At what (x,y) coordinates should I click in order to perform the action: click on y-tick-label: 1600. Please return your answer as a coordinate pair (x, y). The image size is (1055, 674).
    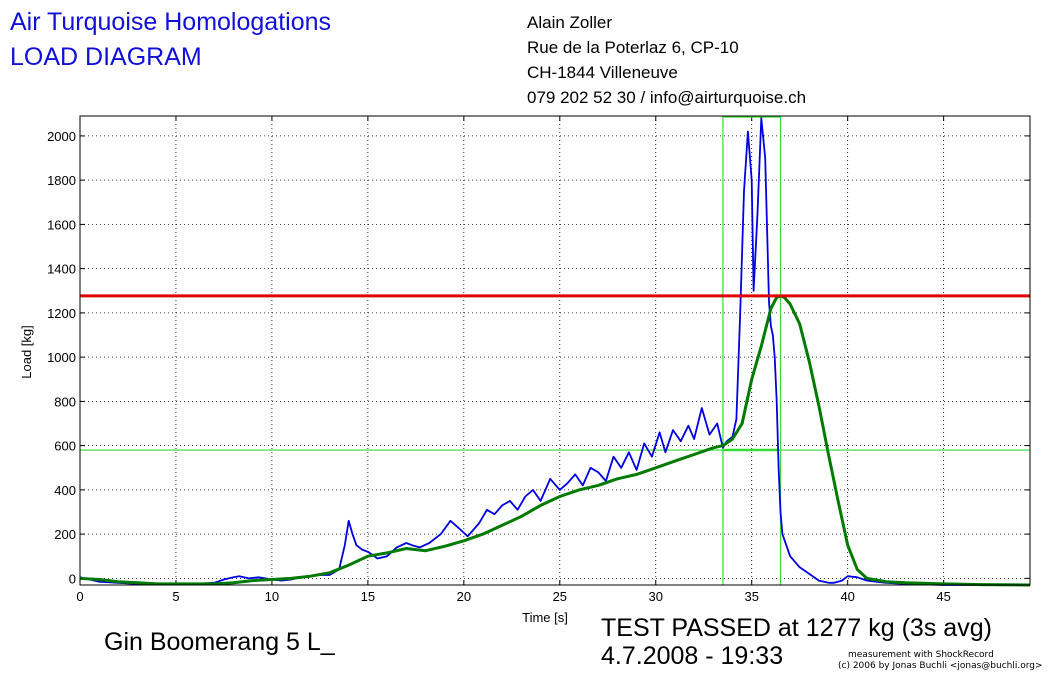
    Looking at the image, I should click on (61, 224).